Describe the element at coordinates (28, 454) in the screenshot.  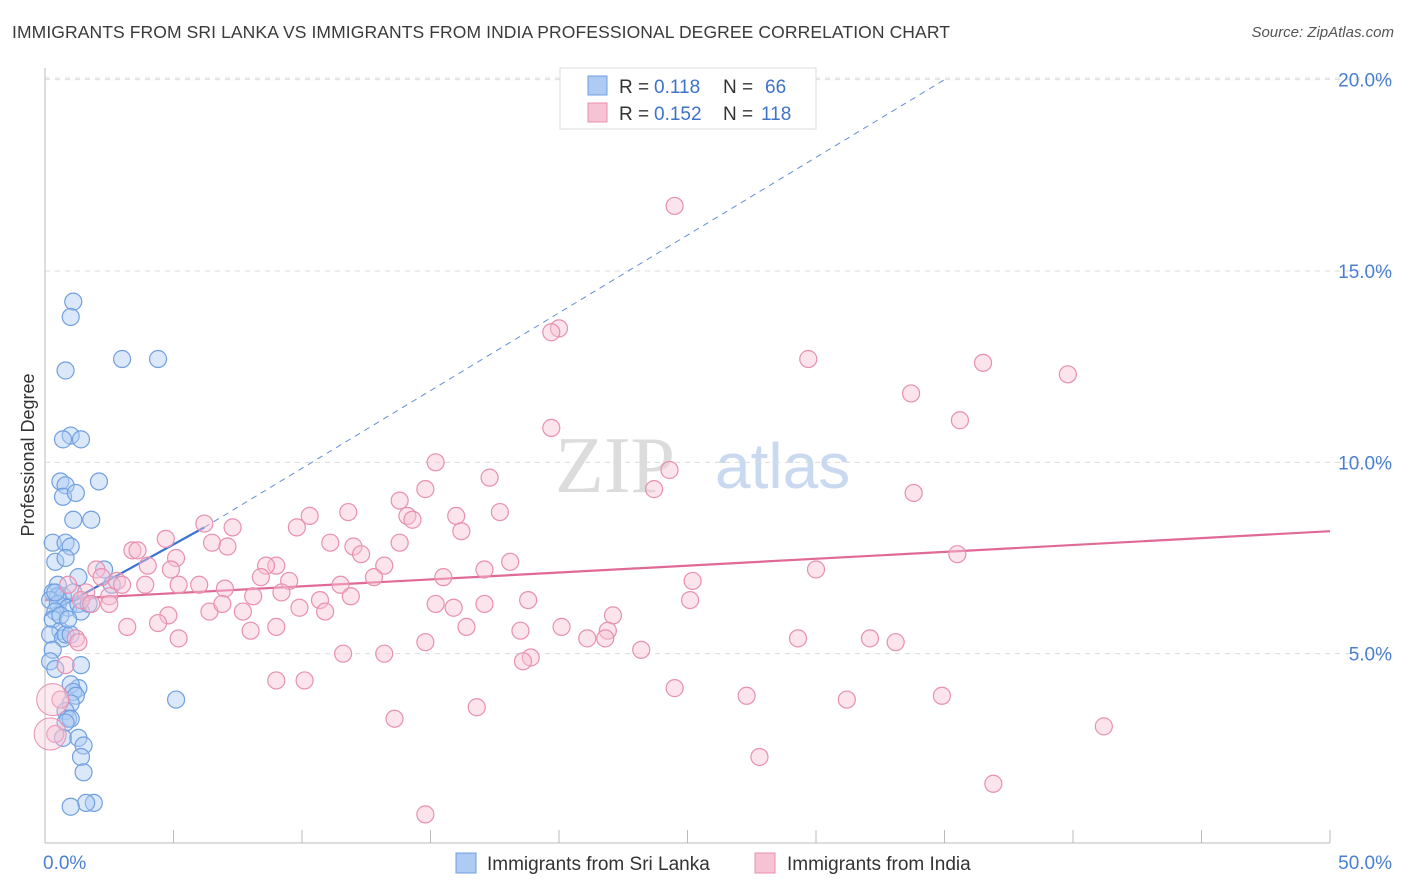
I see `y-axis-label: Professional Degree` at that location.